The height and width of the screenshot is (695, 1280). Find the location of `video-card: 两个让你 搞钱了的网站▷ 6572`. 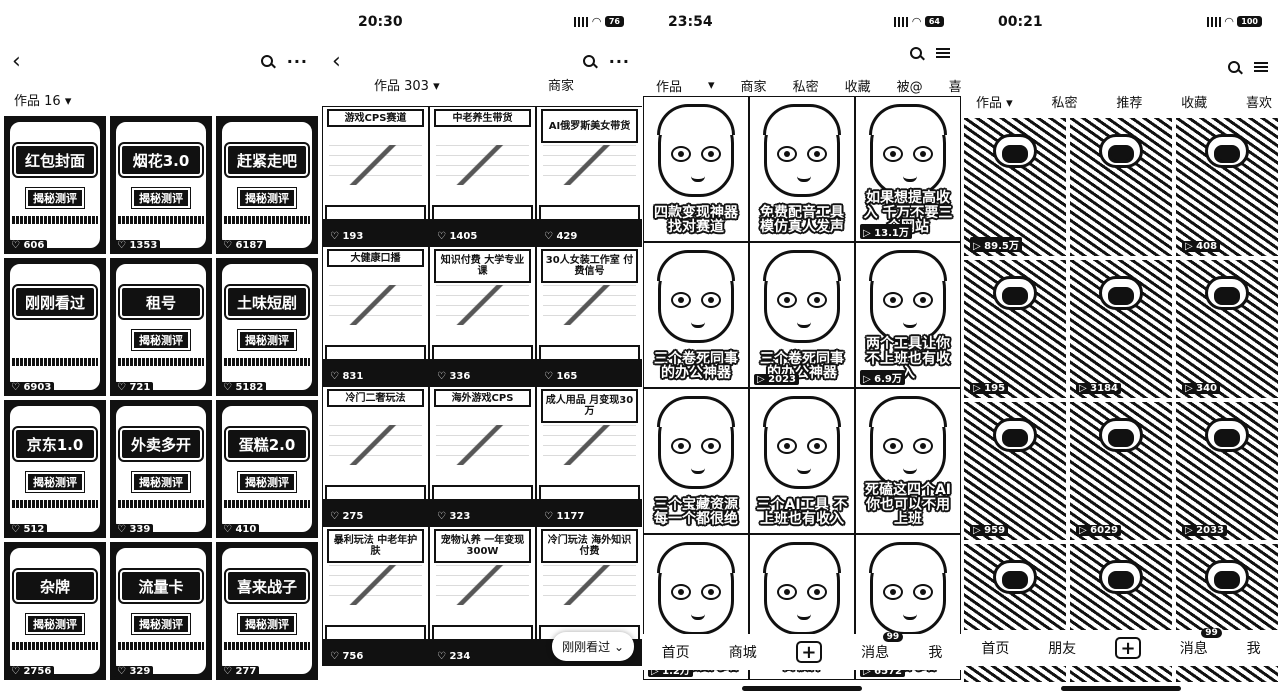

video-card: 两个让你 搞钱了的网站▷ 6572 is located at coordinates (908, 607).